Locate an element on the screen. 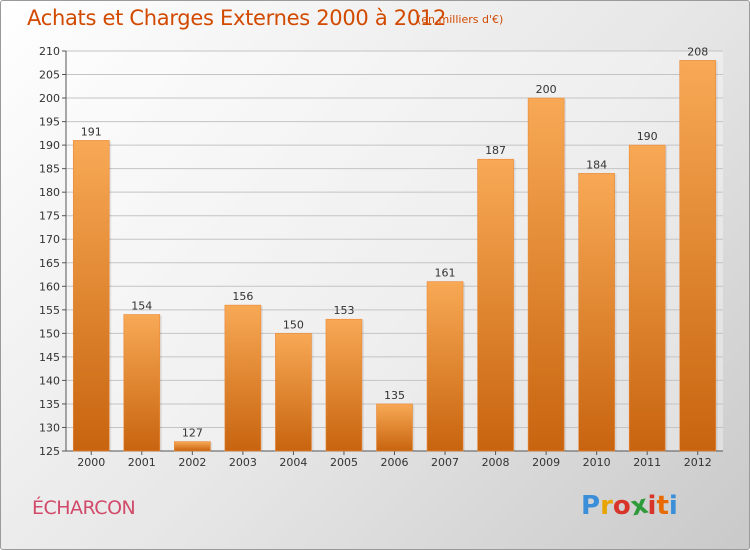 The height and width of the screenshot is (550, 750). proxiti-logo: Proxiti is located at coordinates (629, 506).